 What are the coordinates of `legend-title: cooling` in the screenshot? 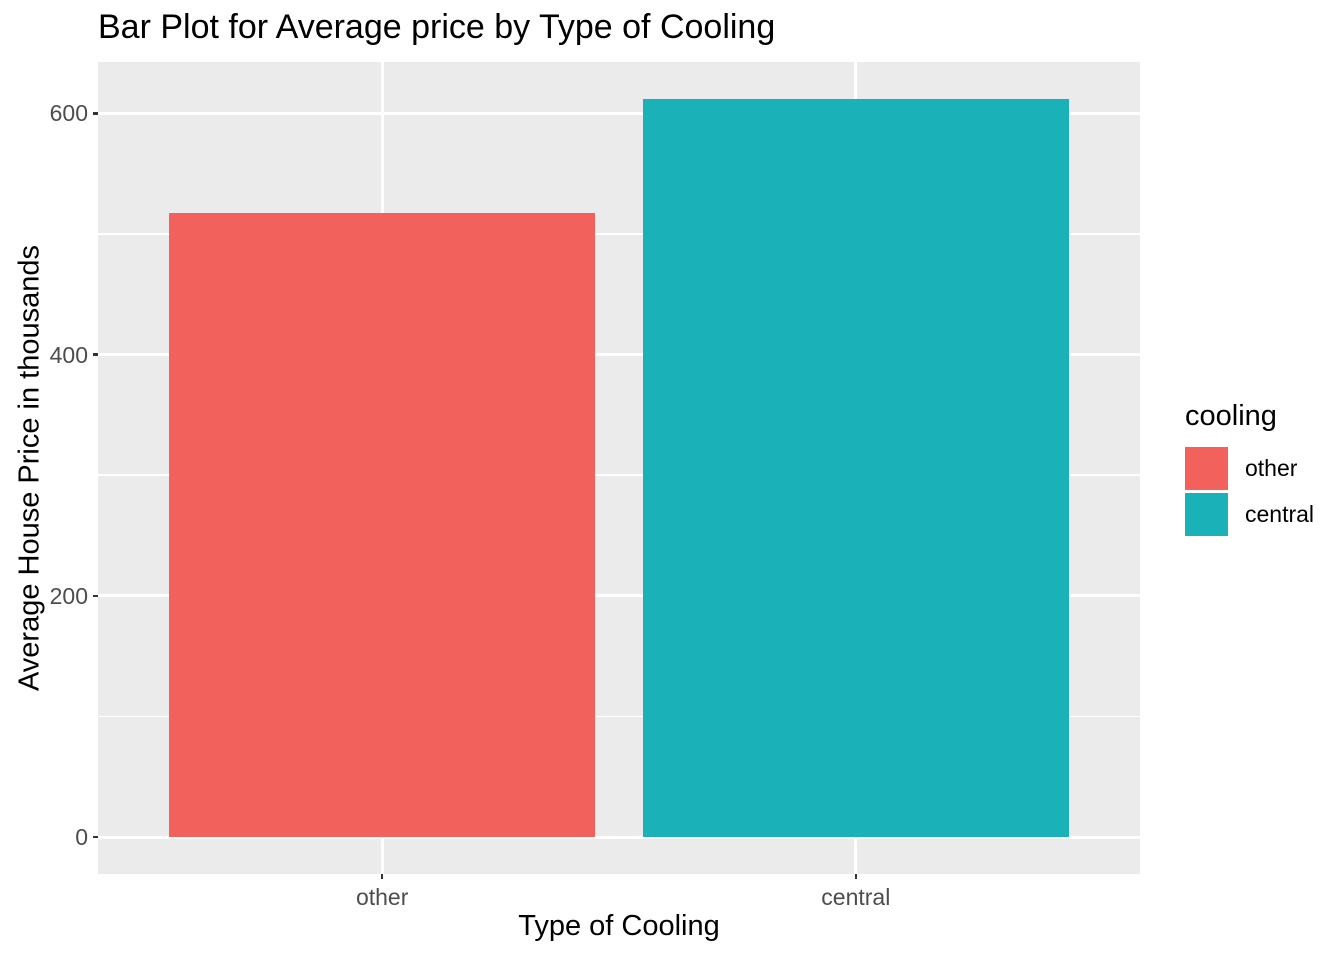 It's located at (1231, 416).